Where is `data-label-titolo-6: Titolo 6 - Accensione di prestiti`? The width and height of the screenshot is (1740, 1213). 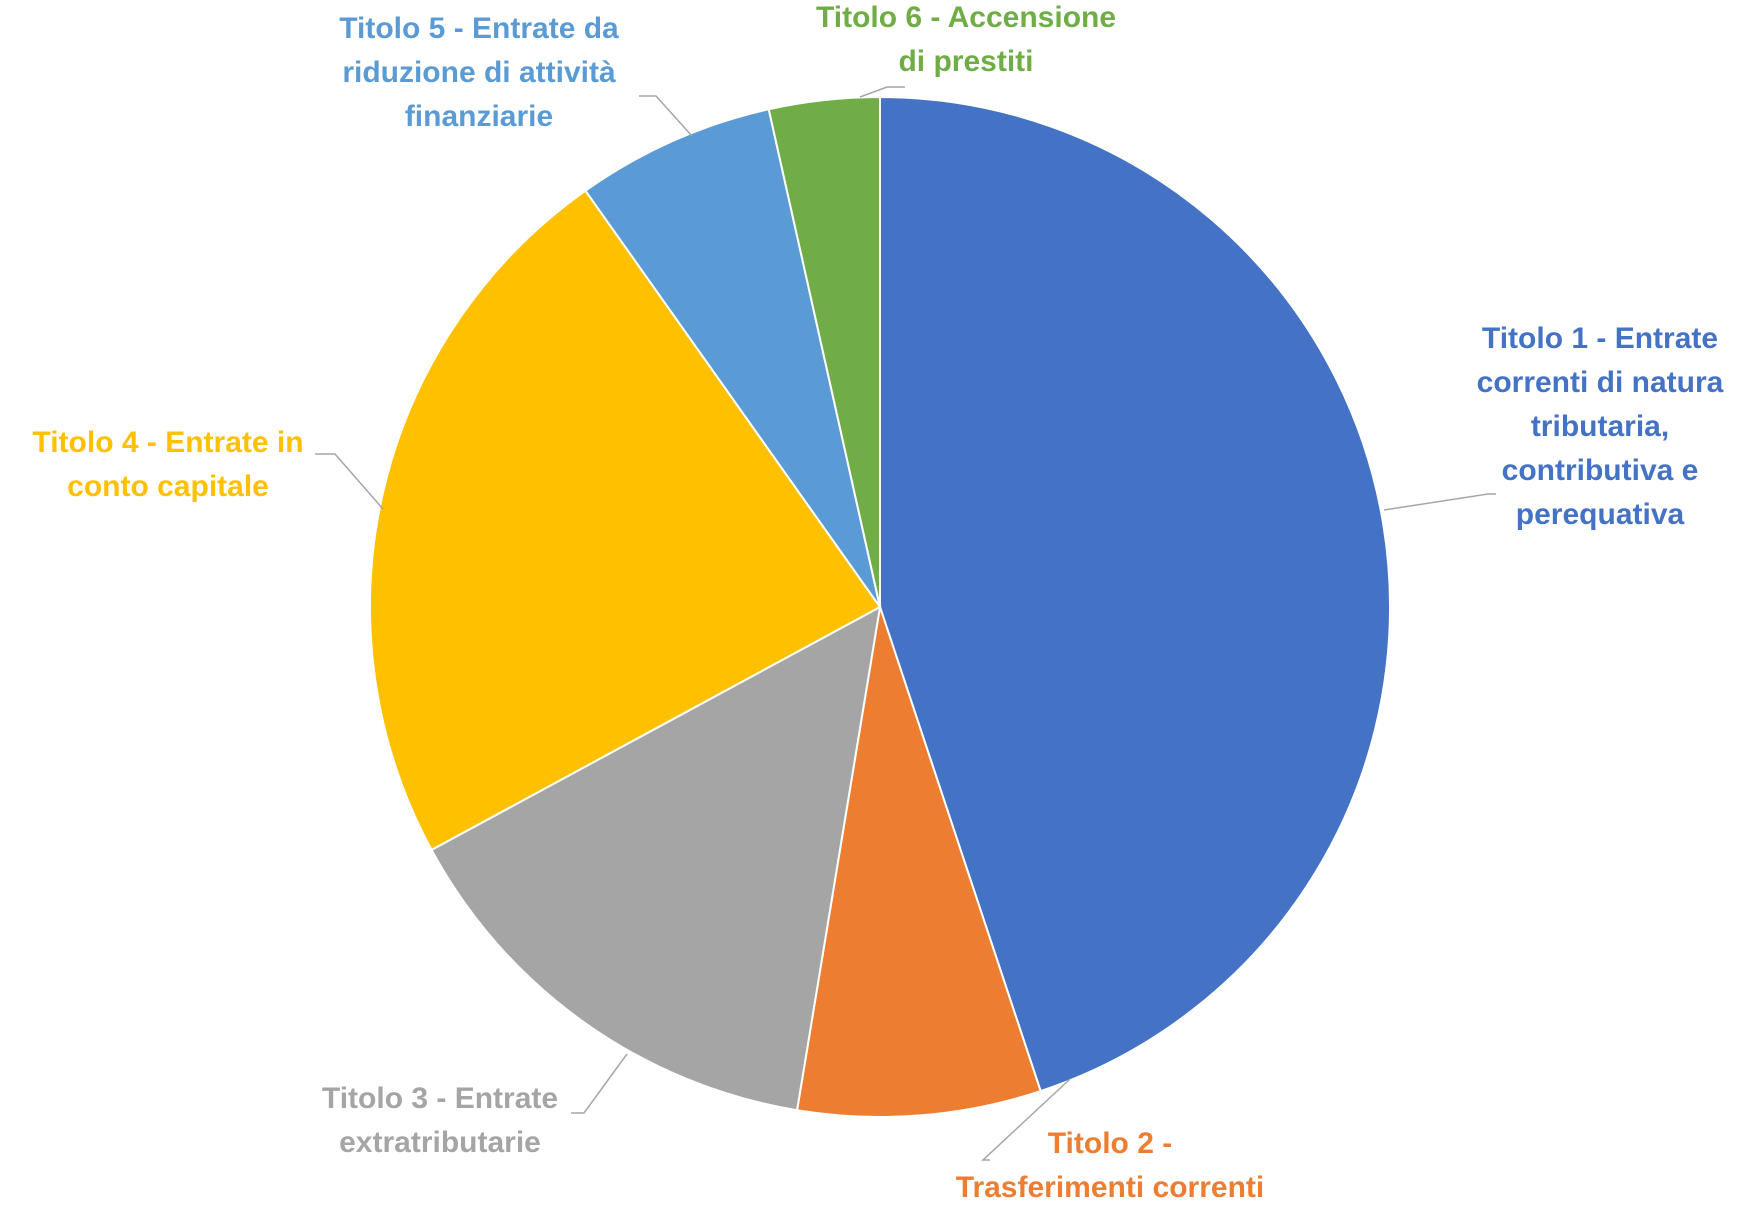 data-label-titolo-6: Titolo 6 - Accensione di prestiti is located at coordinates (966, 39).